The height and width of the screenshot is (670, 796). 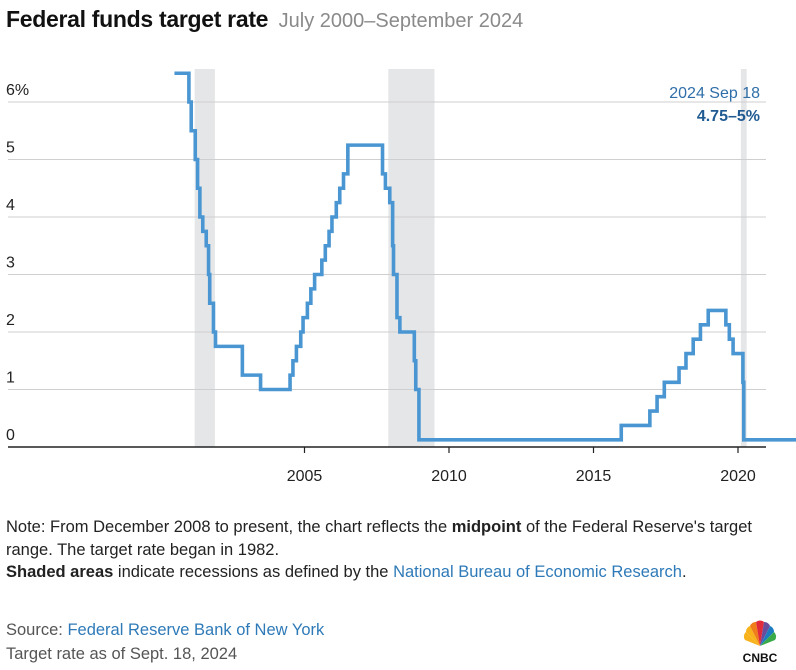 What do you see at coordinates (10, 148) in the screenshot?
I see `y-tick-label: 5` at bounding box center [10, 148].